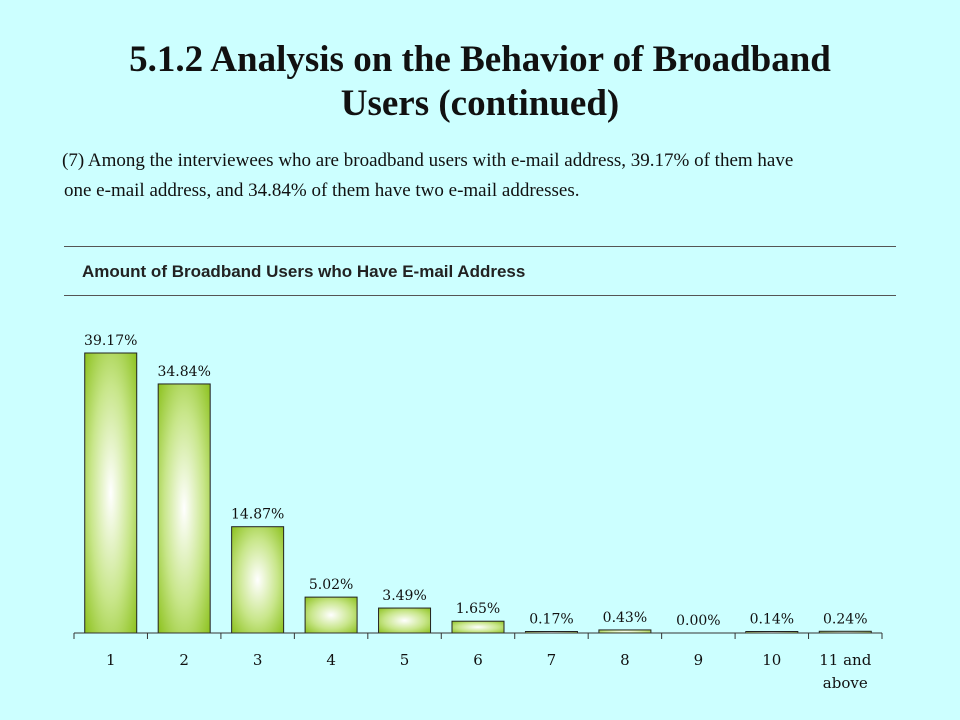 The height and width of the screenshot is (720, 960). Describe the element at coordinates (184, 660) in the screenshot. I see `x-tick-label: 2` at that location.